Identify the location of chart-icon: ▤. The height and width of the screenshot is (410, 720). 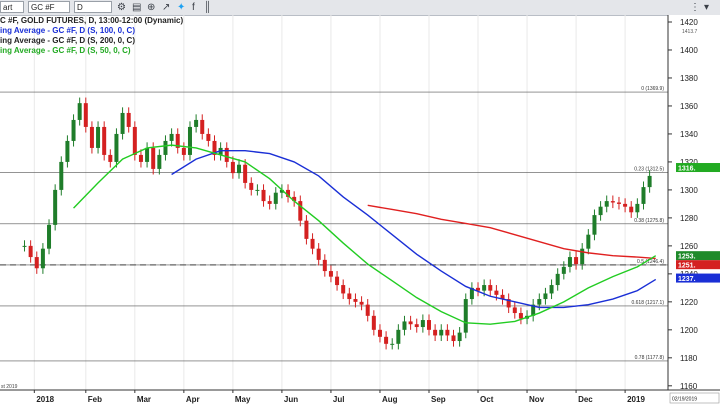
(137, 7).